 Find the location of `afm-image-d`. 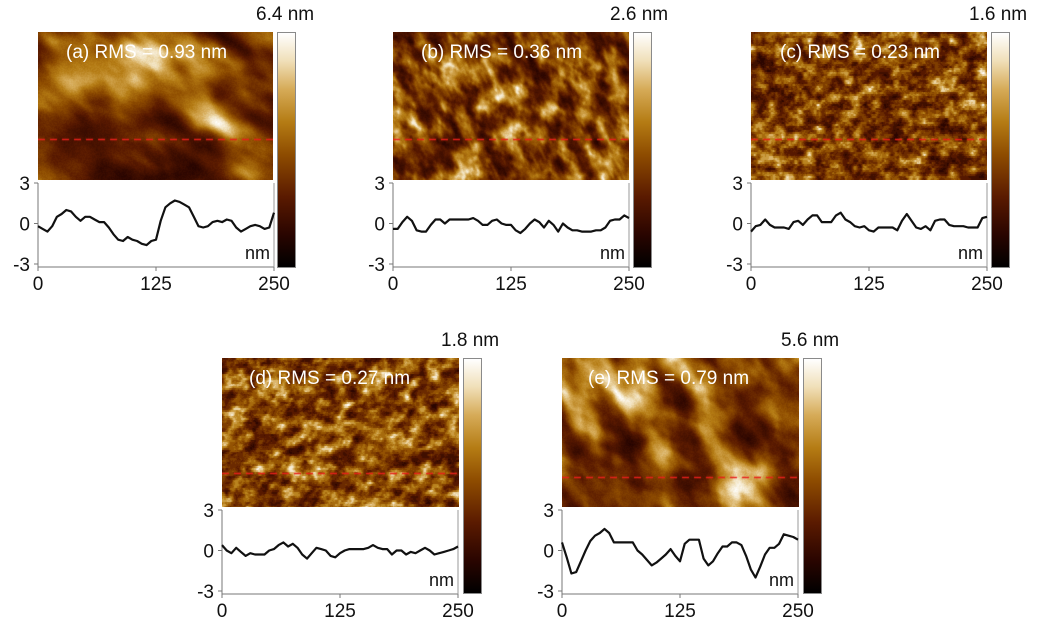

afm-image-d is located at coordinates (340, 432).